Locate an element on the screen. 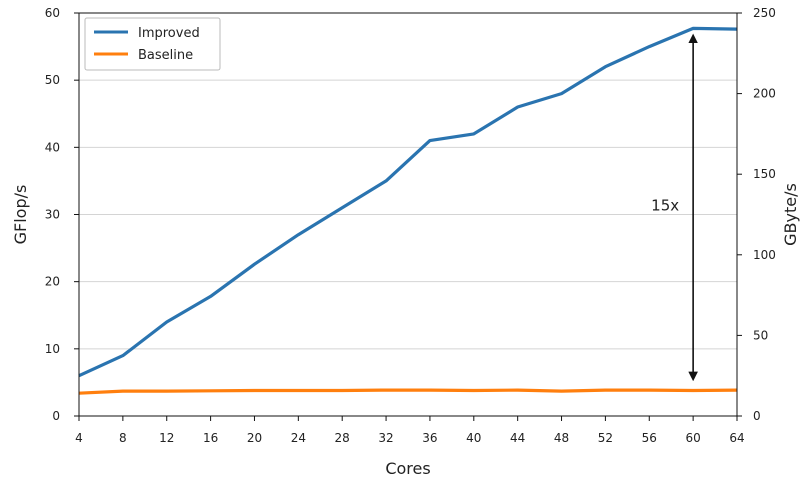 Image resolution: width=809 pixels, height=480 pixels. x-tick-label-52: 52 is located at coordinates (605, 438).